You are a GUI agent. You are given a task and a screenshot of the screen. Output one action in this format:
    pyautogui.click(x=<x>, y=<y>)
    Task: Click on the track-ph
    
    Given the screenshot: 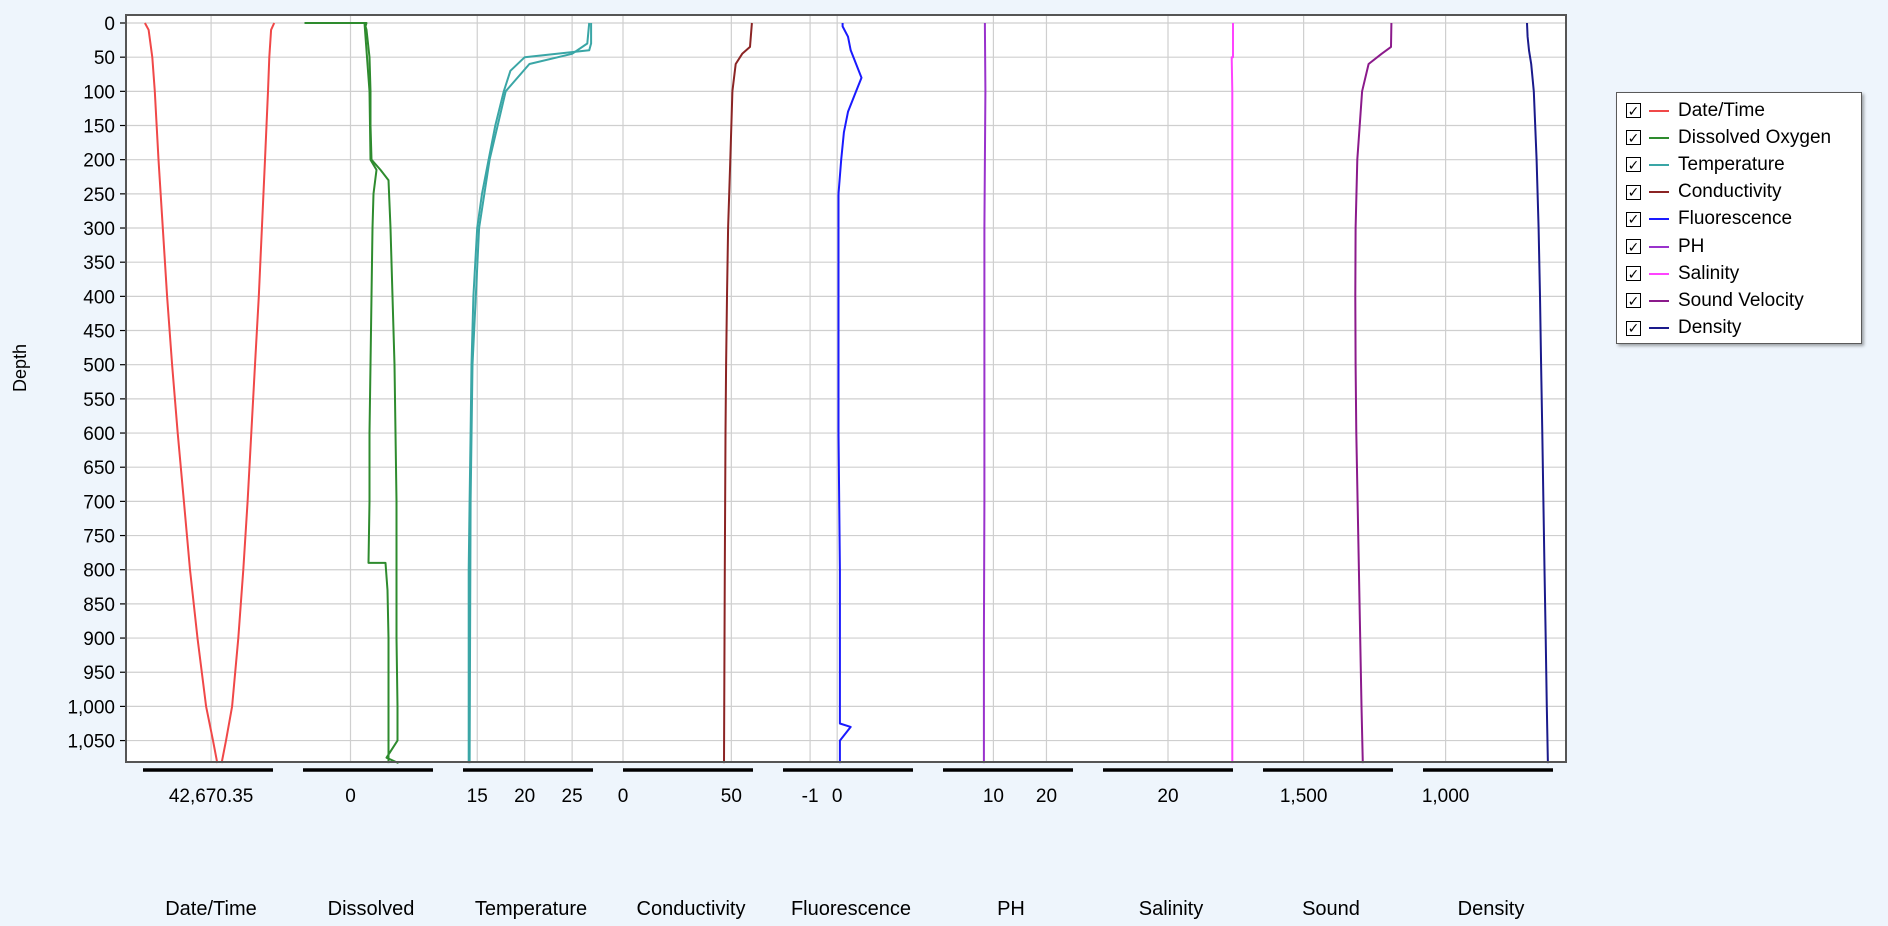 What is the action you would take?
    pyautogui.click(x=984, y=393)
    